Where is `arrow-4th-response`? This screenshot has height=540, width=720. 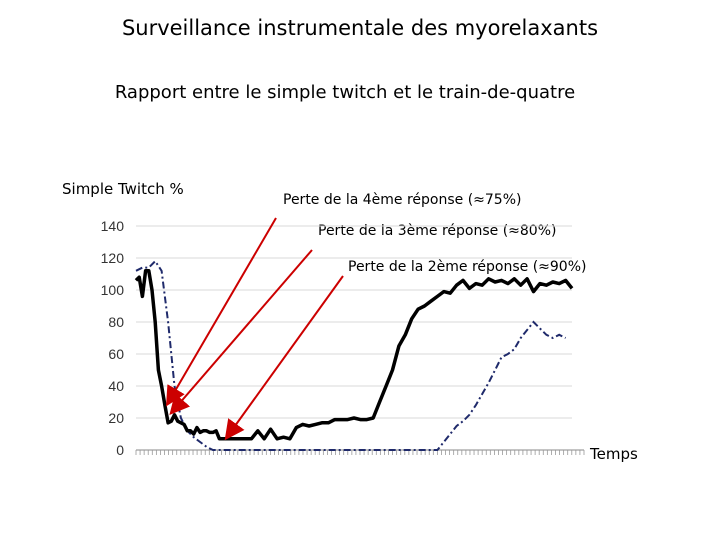
arrow-4th-response is located at coordinates (221, 312).